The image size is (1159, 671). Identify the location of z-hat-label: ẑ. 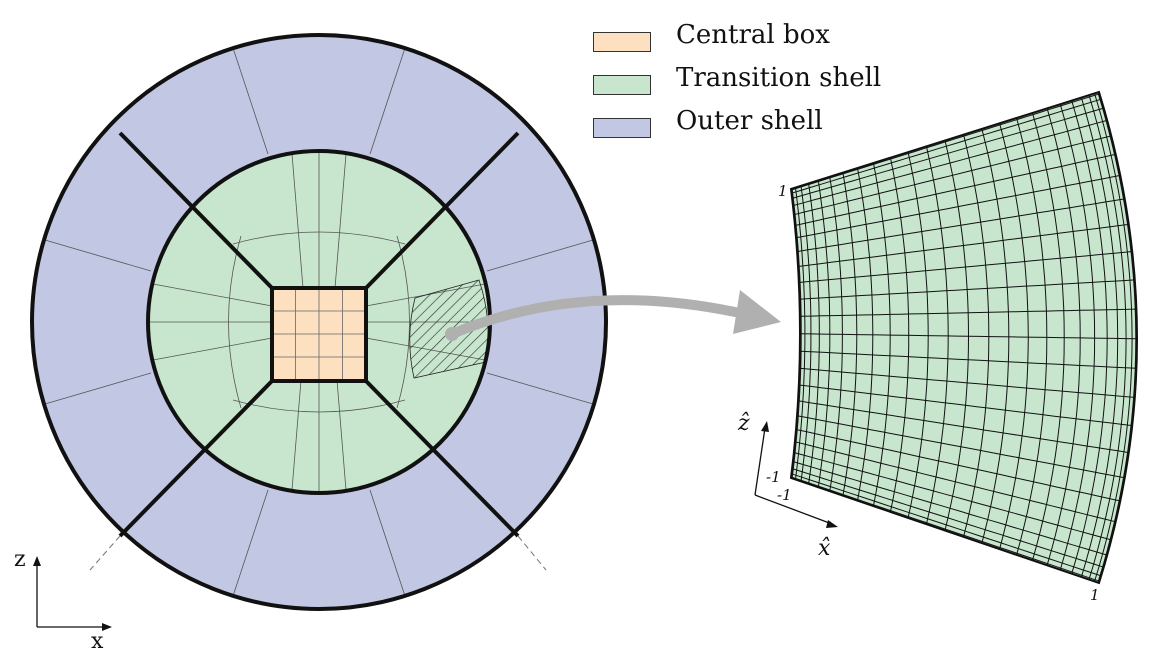
(743, 423).